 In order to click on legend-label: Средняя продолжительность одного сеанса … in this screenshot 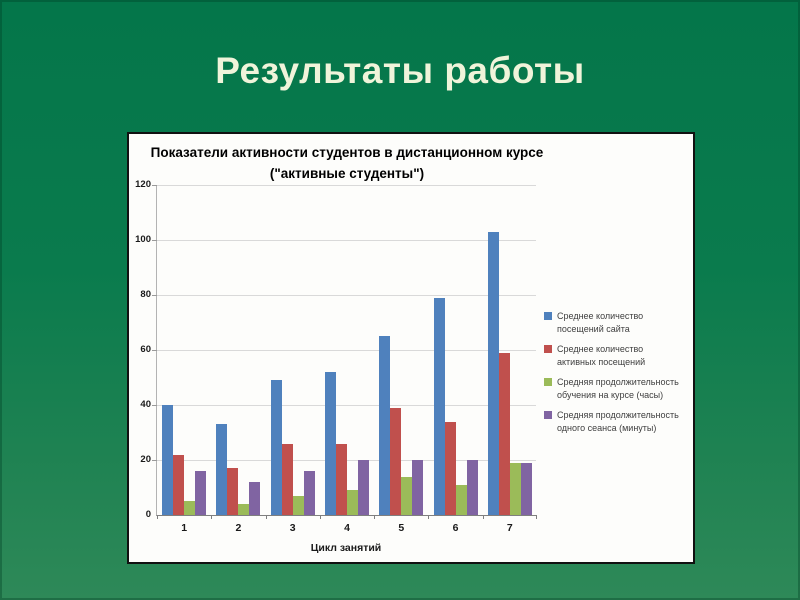, I will do `click(618, 421)`.